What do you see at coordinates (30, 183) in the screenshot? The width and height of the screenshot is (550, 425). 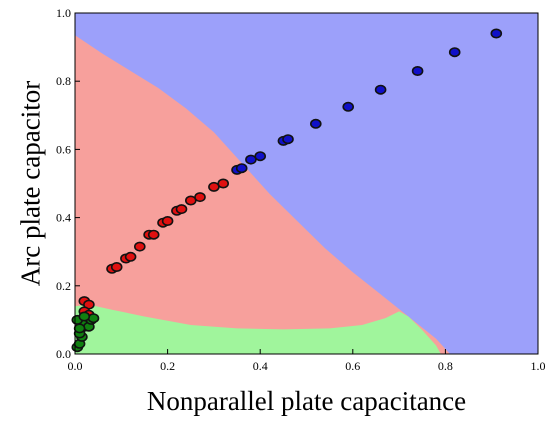 I see `y-axis-title: Arc plate capacitor` at bounding box center [30, 183].